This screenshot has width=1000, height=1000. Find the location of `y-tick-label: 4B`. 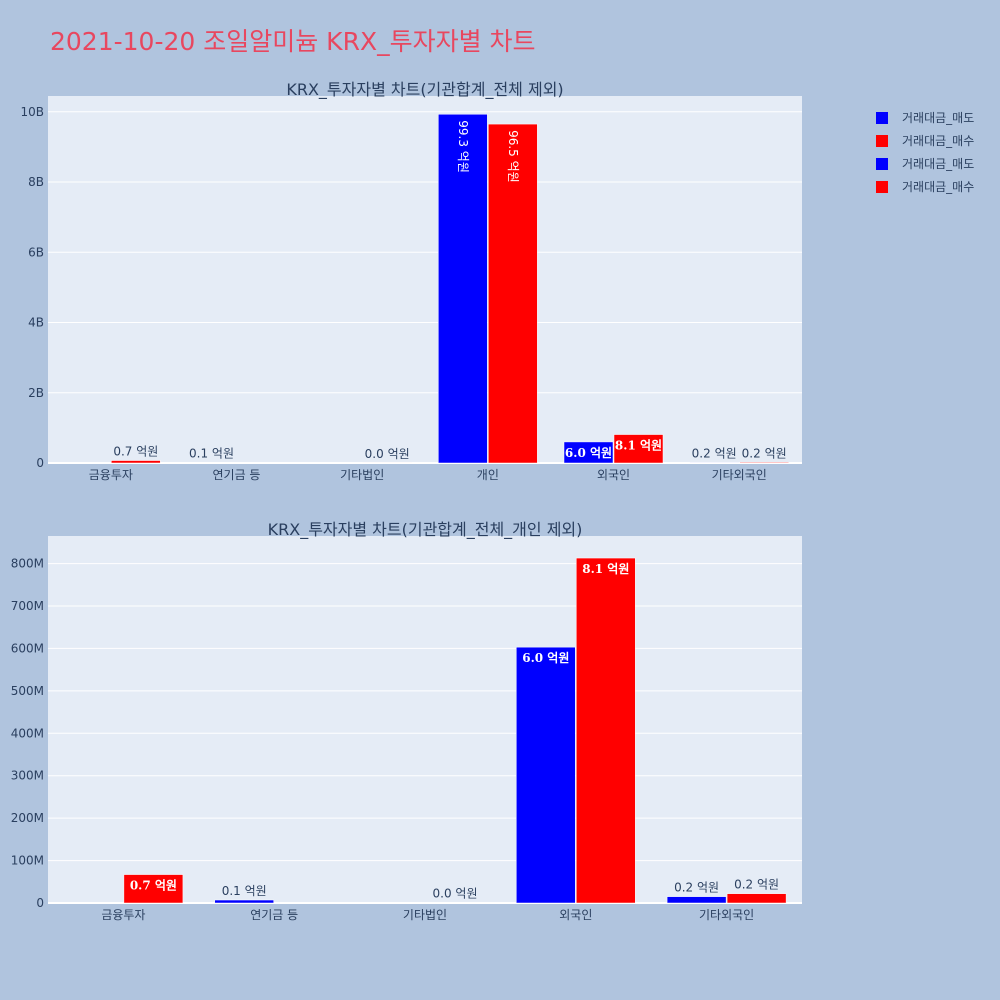

y-tick-label: 4B is located at coordinates (36, 323).